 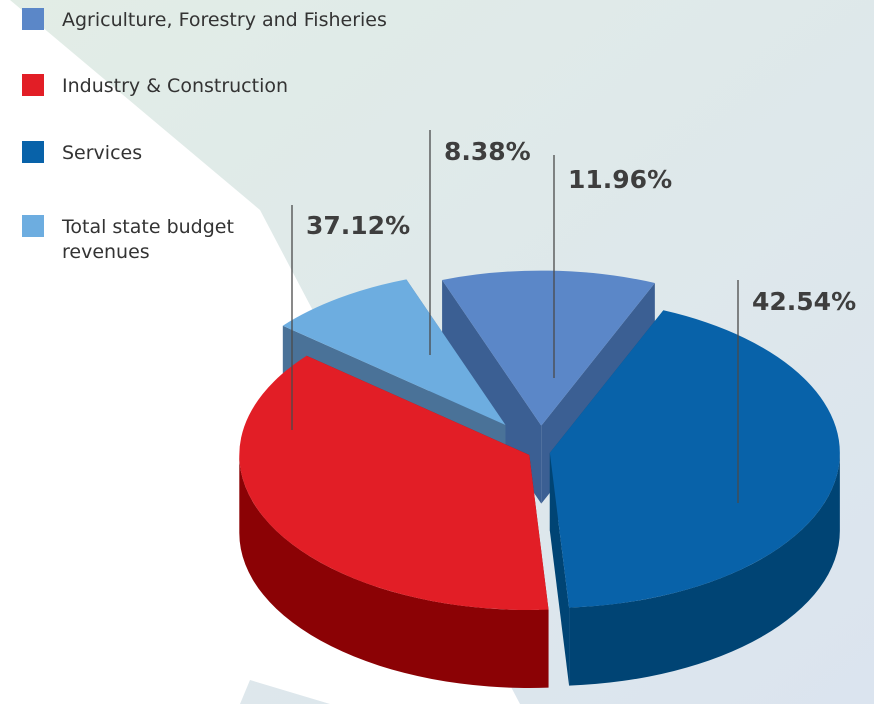 What do you see at coordinates (358, 225) in the screenshot?
I see `data-label-industry: 37.12%` at bounding box center [358, 225].